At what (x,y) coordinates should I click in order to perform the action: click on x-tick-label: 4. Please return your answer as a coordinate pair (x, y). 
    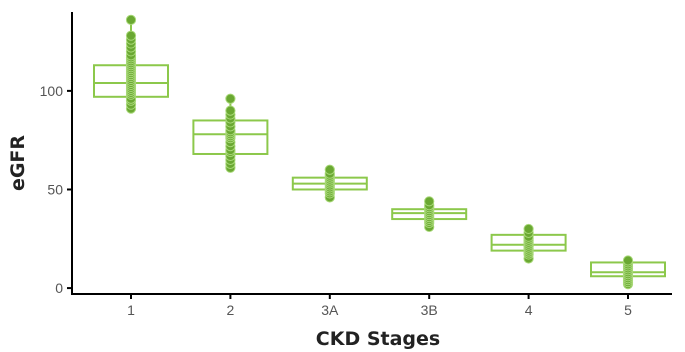
    Looking at the image, I should click on (529, 310).